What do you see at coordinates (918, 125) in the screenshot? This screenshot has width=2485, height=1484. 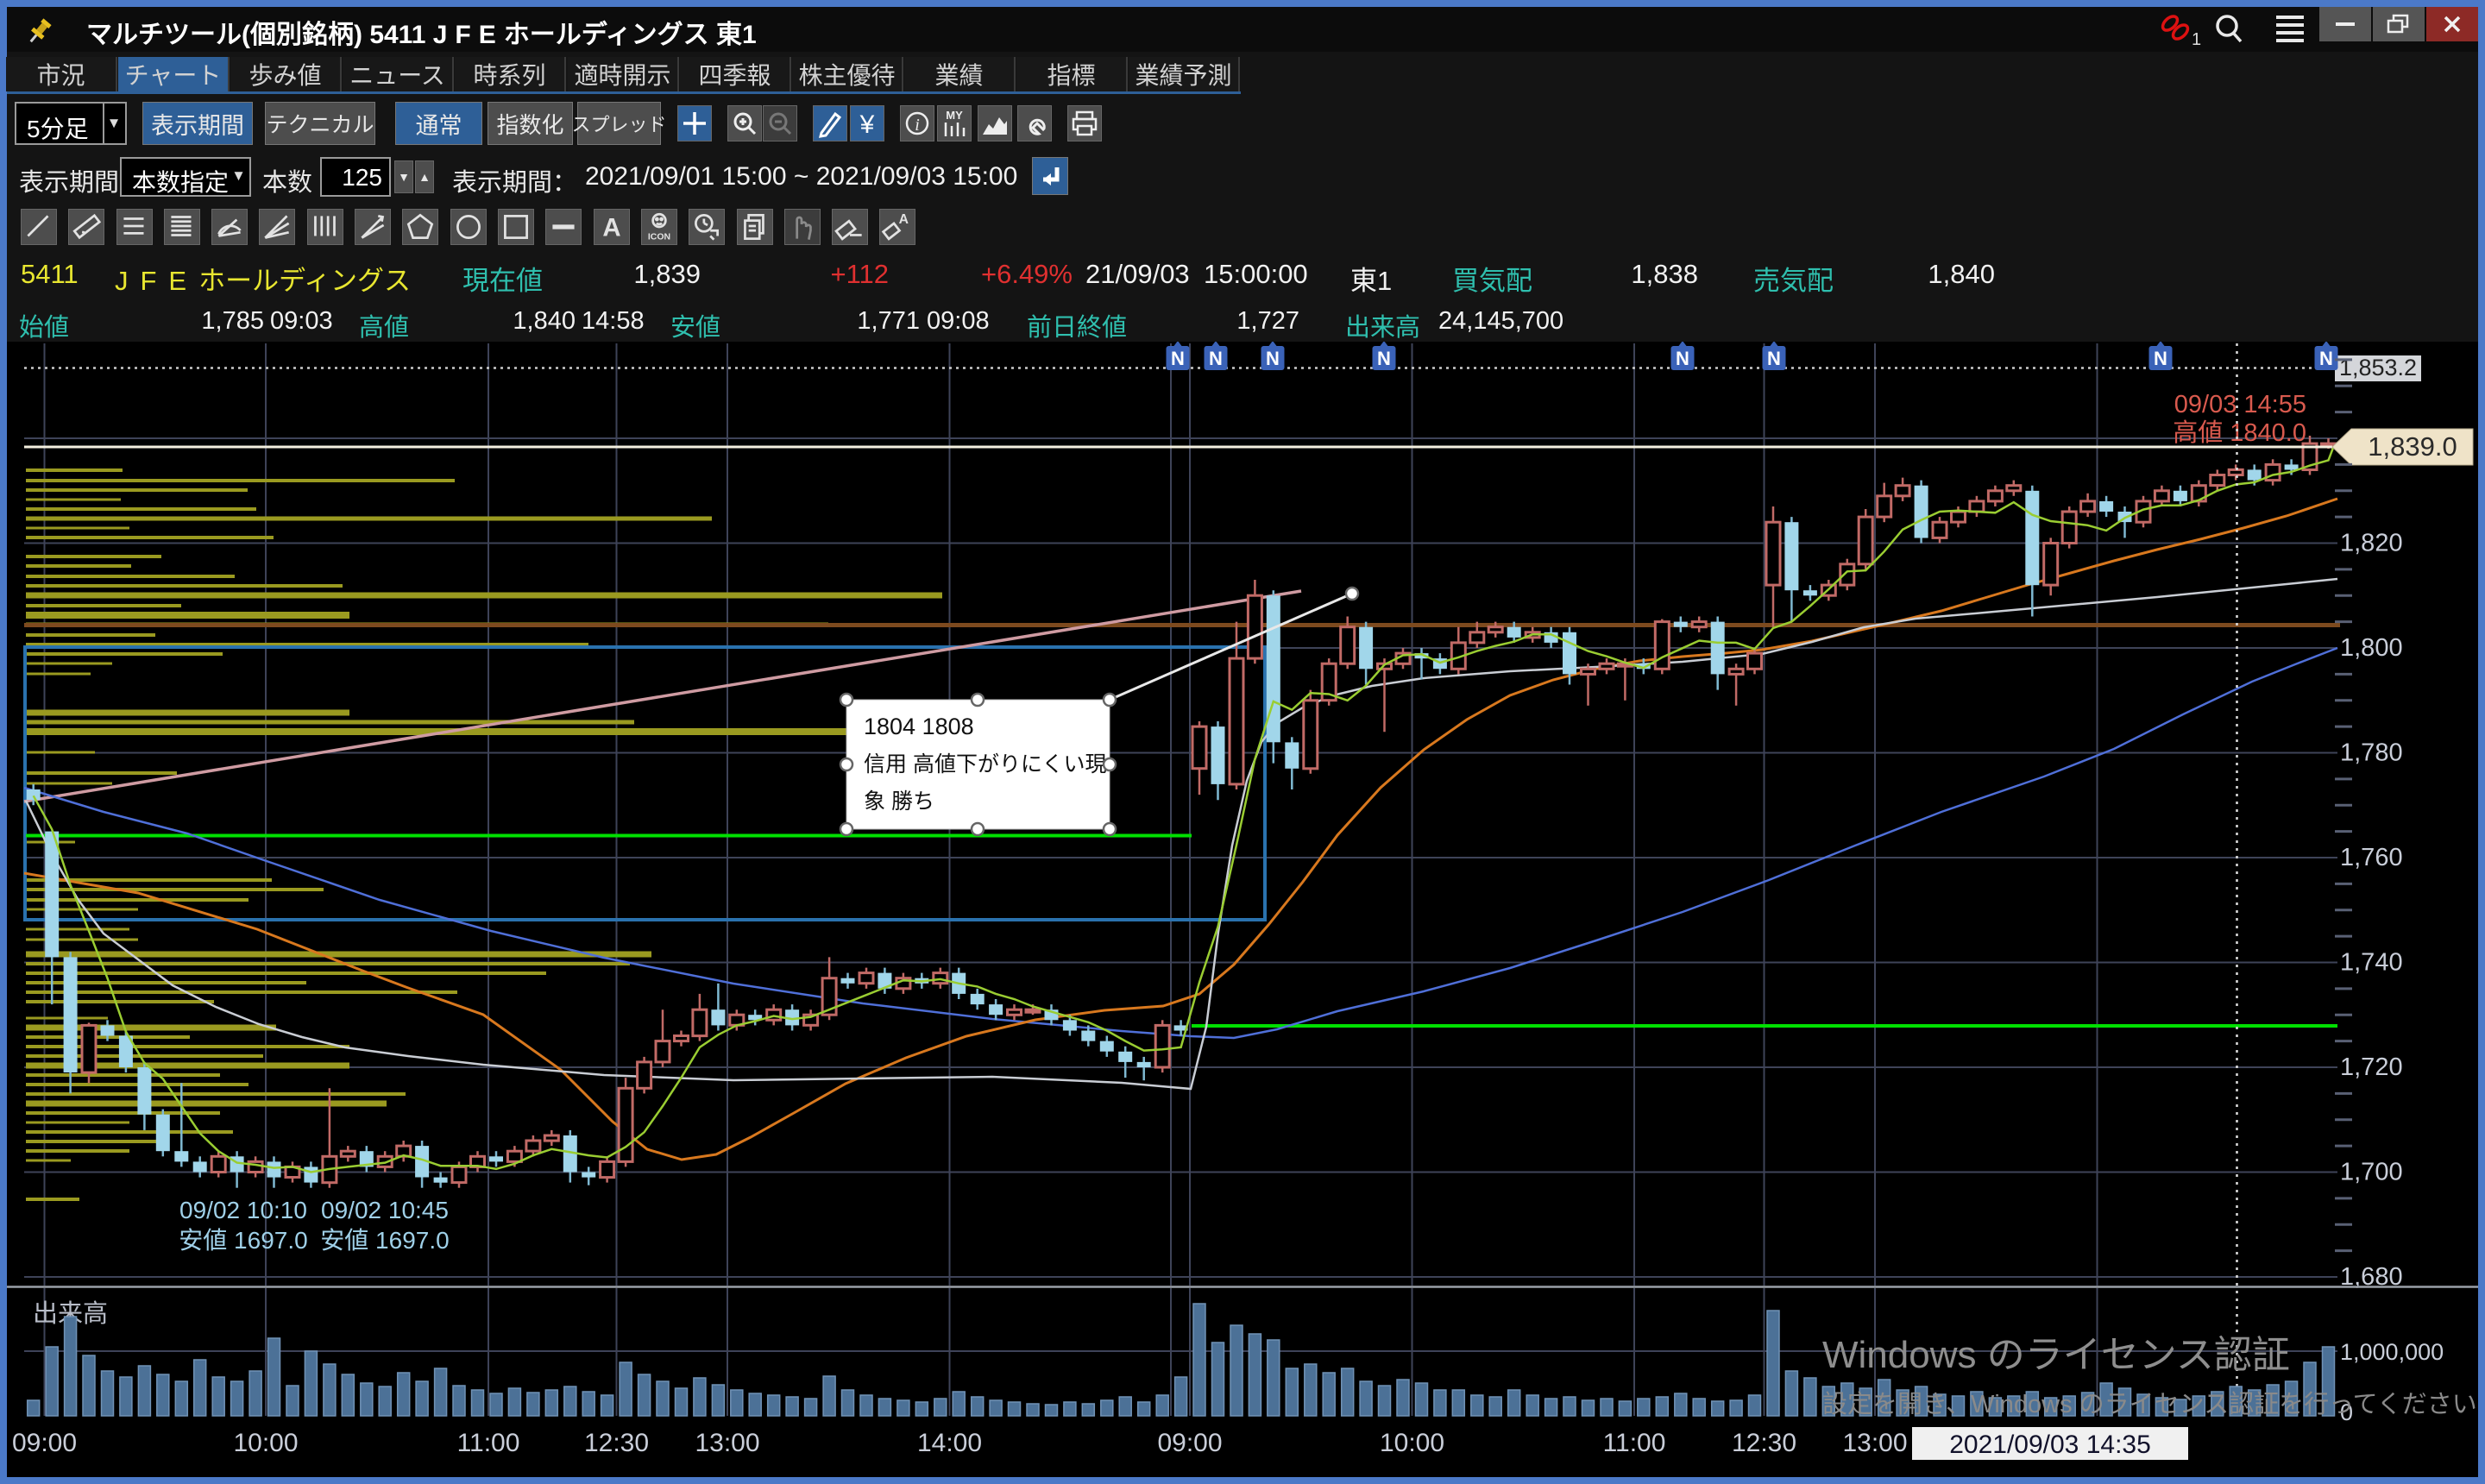 I see `svg-text: i` at bounding box center [918, 125].